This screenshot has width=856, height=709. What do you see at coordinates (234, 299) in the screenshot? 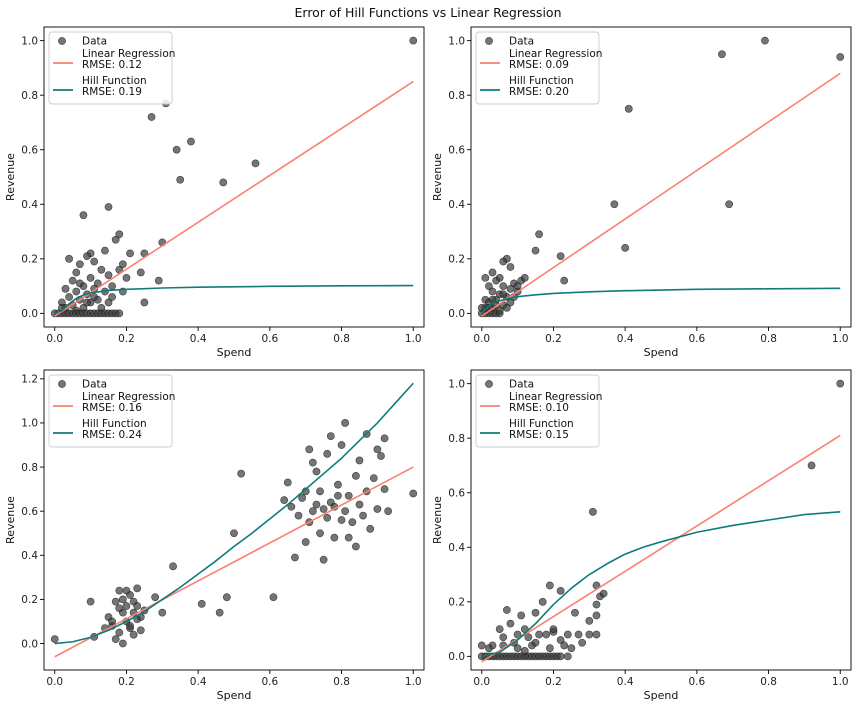
I see `hill-function-curve` at bounding box center [234, 299].